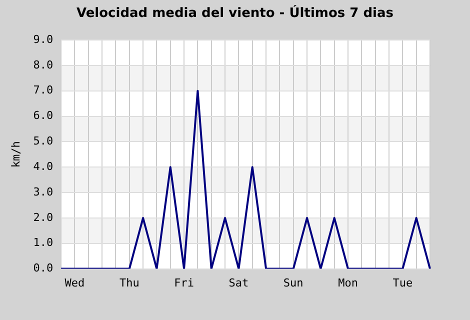 The height and width of the screenshot is (320, 470). Describe the element at coordinates (43, 243) in the screenshot. I see `y-tick-label: 1.0` at that location.